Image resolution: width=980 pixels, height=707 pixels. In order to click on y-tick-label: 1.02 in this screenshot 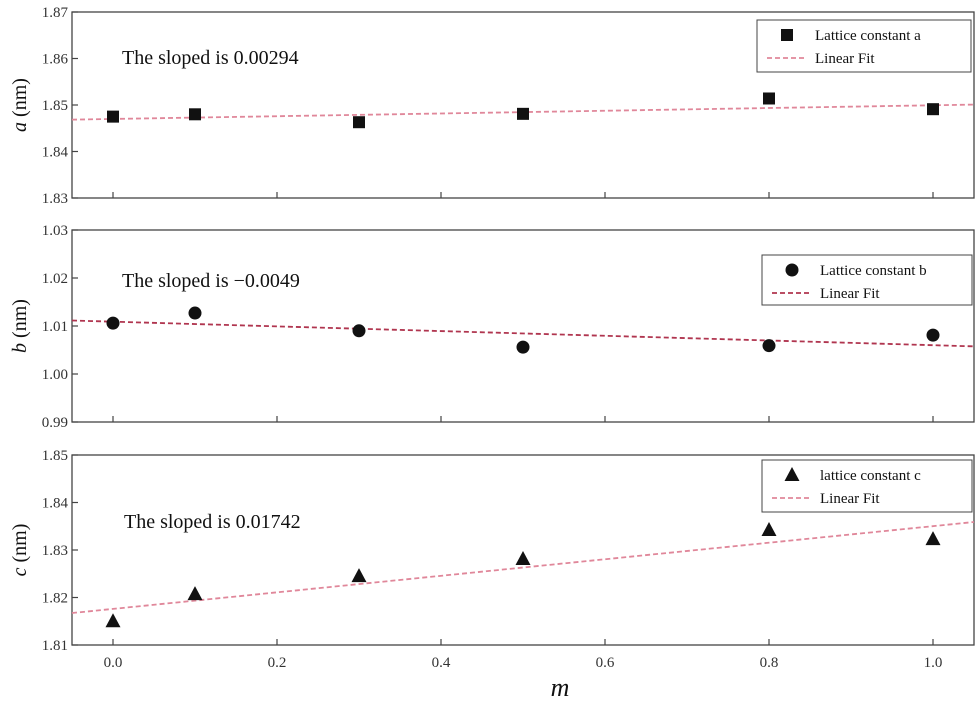, I will do `click(55, 279)`.